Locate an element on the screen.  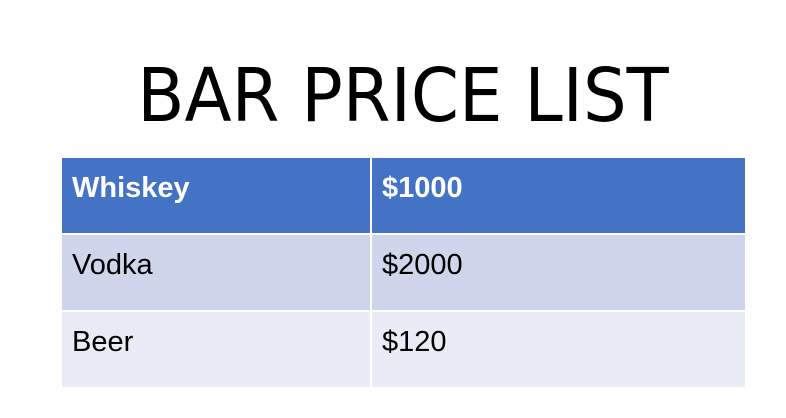
price-cell: $2000 is located at coordinates (558, 272).